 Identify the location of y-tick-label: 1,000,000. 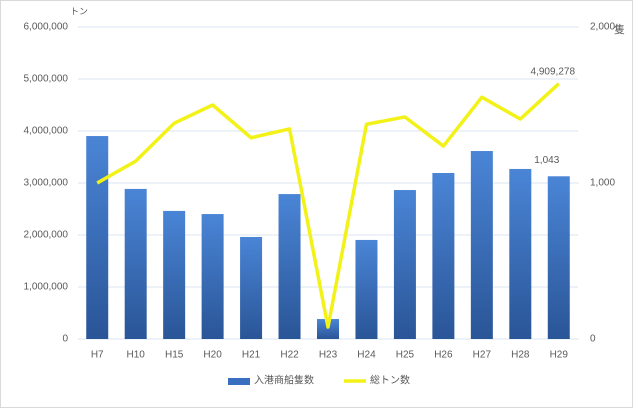
(46, 287).